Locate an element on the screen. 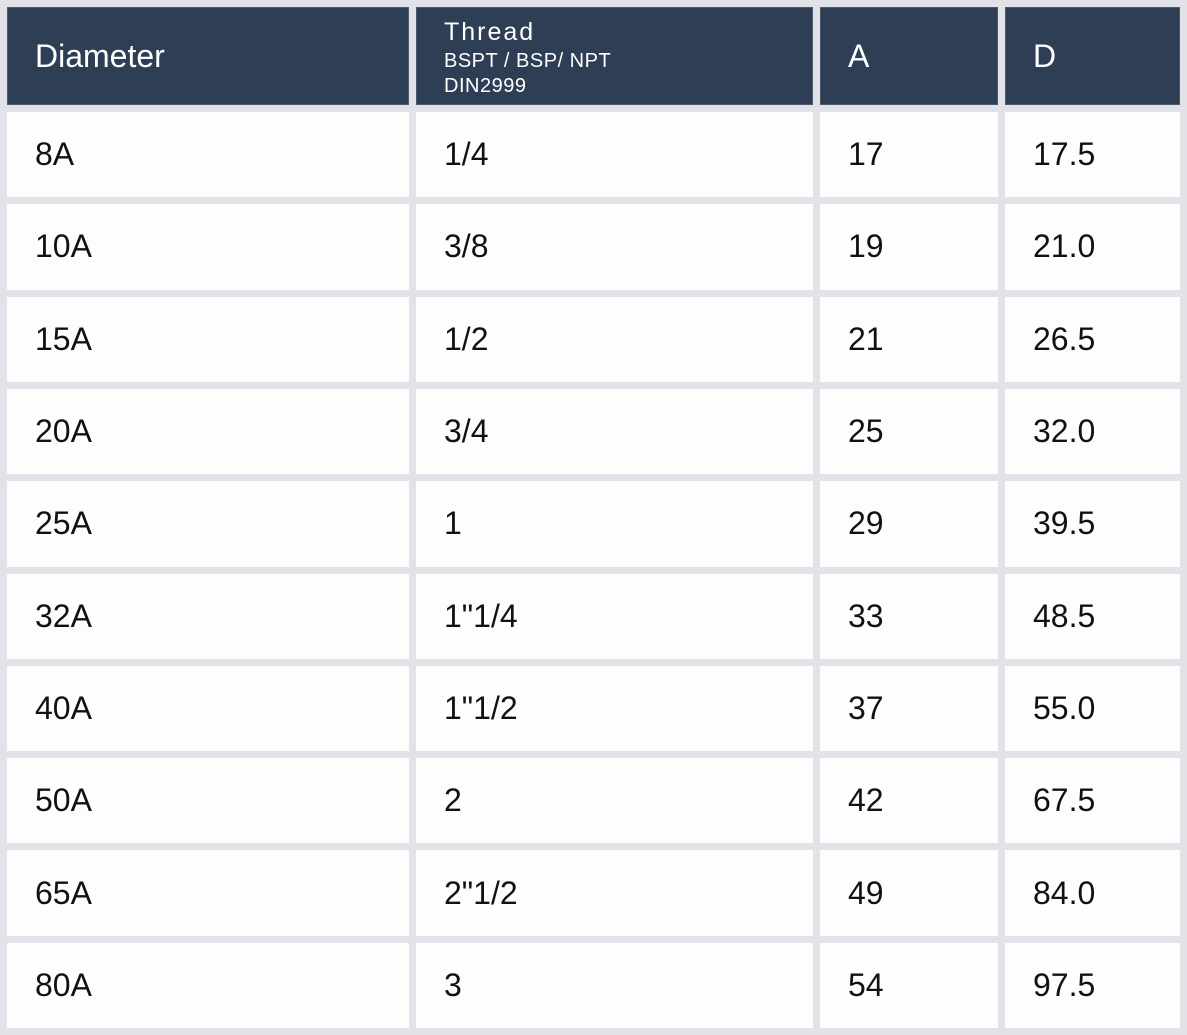  header-cell-d: D is located at coordinates (1092, 56).